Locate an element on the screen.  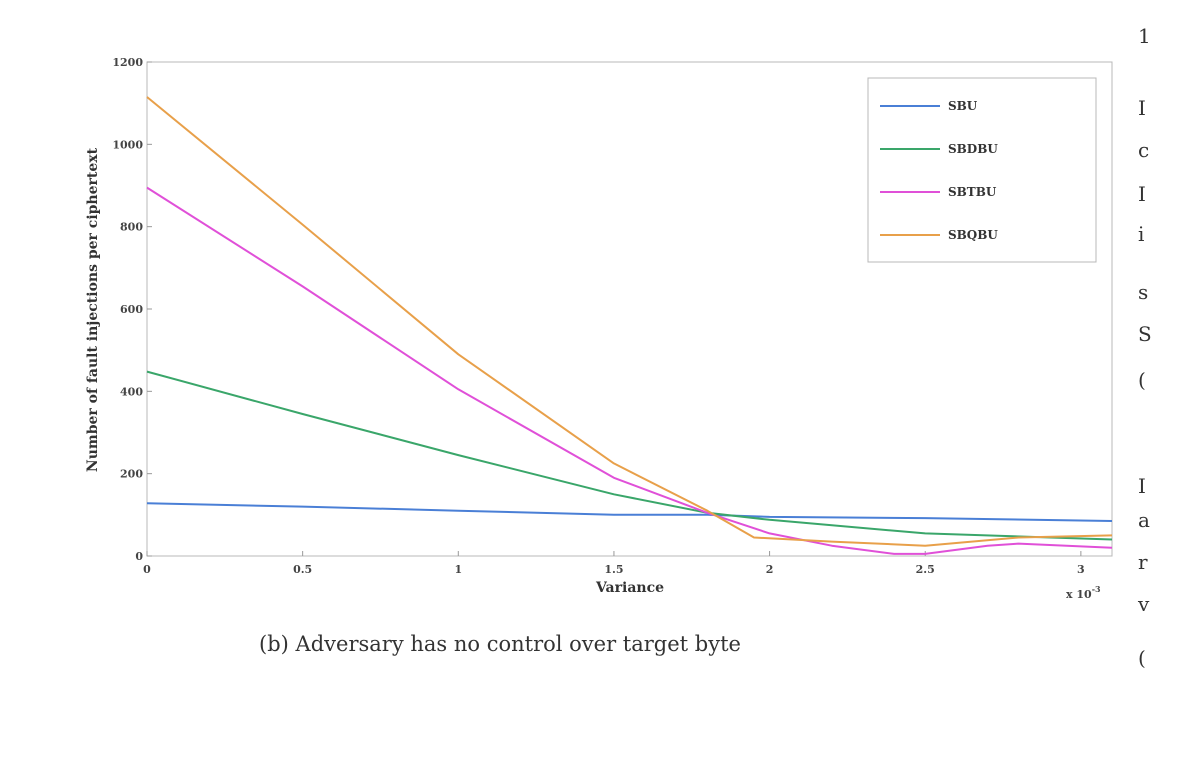
cropped-glyph: r is located at coordinates (1143, 562).